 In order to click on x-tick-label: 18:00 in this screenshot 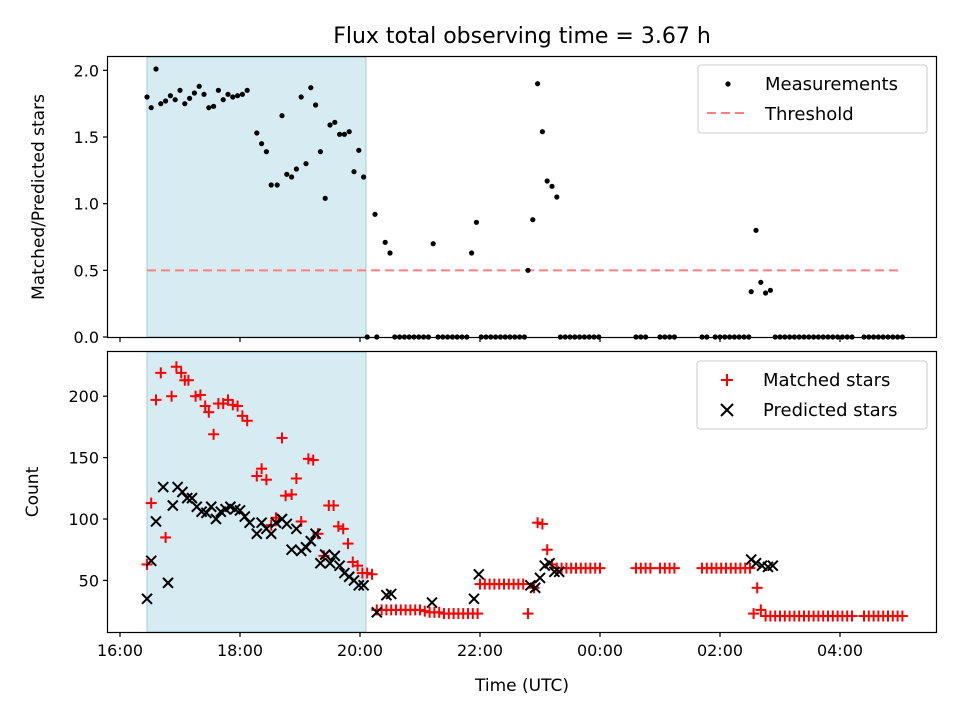, I will do `click(240, 650)`.